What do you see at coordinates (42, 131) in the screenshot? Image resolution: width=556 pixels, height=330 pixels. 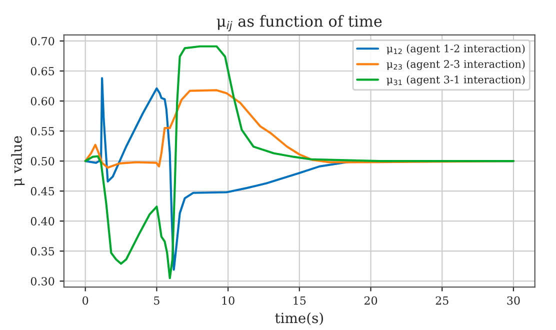 I see `y-tick-label: 0.55` at bounding box center [42, 131].